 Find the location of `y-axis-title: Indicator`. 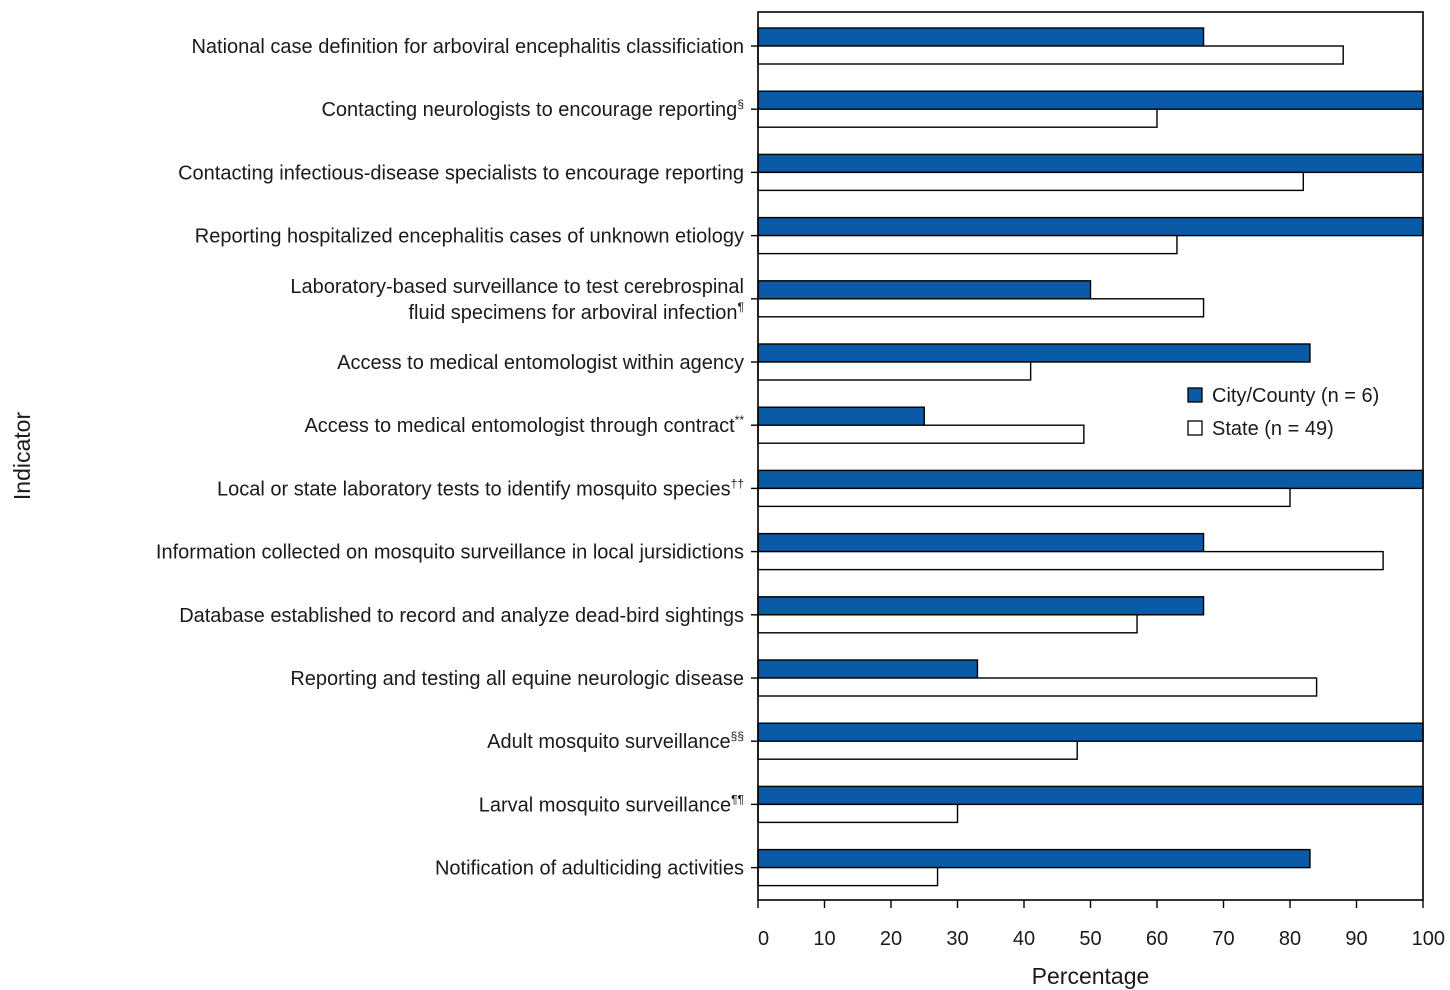

y-axis-title: Indicator is located at coordinates (22, 456).